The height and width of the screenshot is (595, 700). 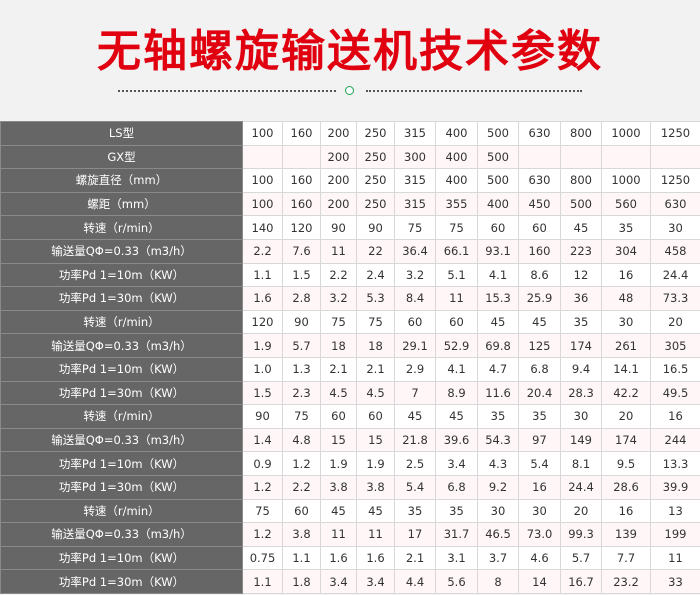 What do you see at coordinates (581, 393) in the screenshot?
I see `table-cell: 28.3` at bounding box center [581, 393].